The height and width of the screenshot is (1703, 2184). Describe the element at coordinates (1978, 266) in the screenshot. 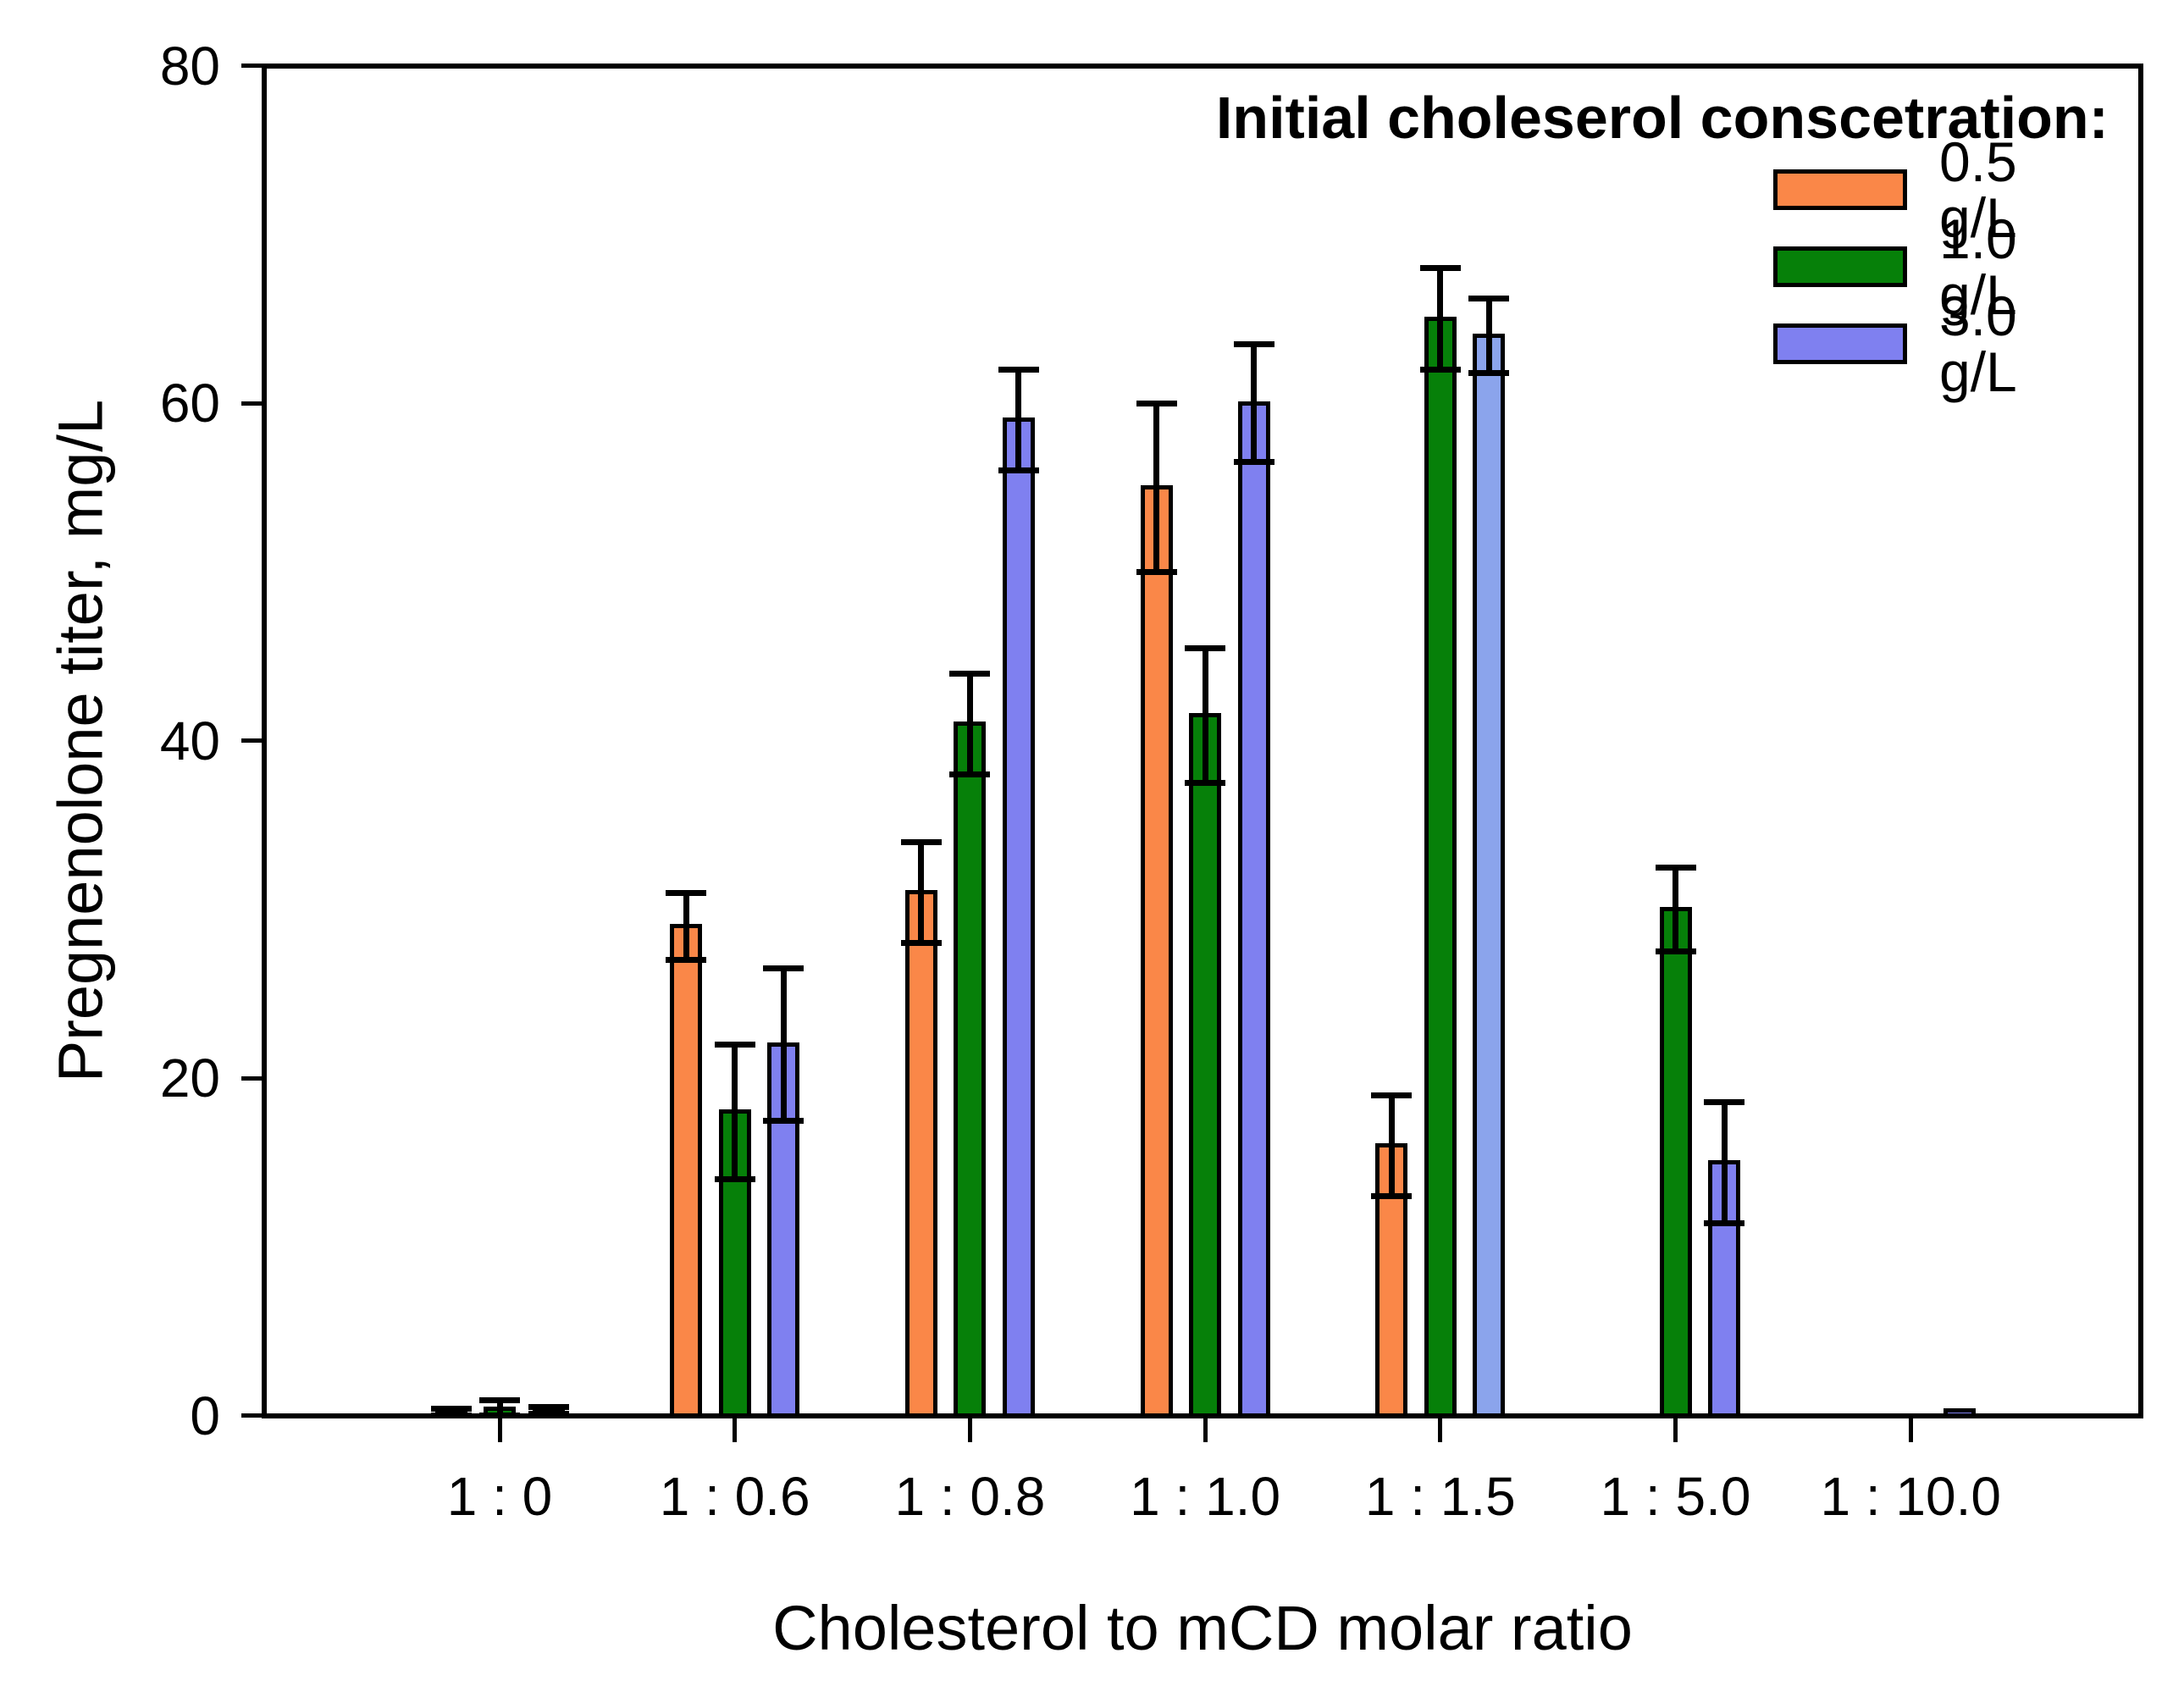

I see `legend-label: 1.0 g/L` at that location.